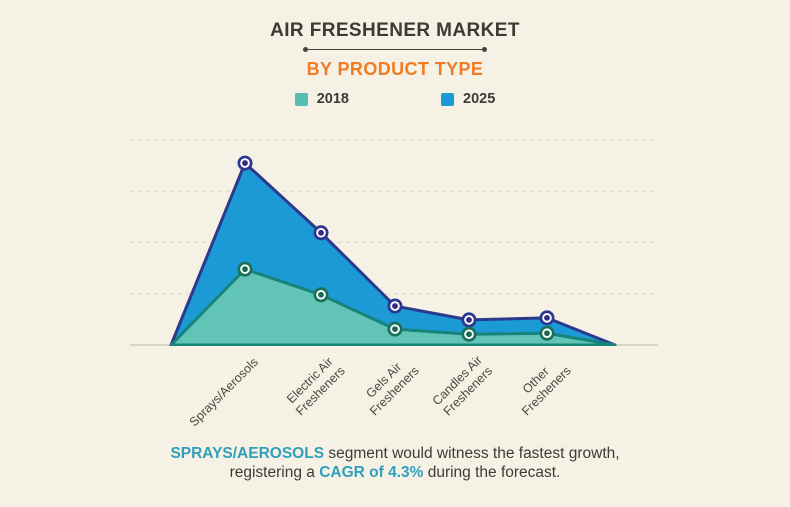  What do you see at coordinates (546, 391) in the screenshot?
I see `x-axis-label: Other Fresheners` at bounding box center [546, 391].